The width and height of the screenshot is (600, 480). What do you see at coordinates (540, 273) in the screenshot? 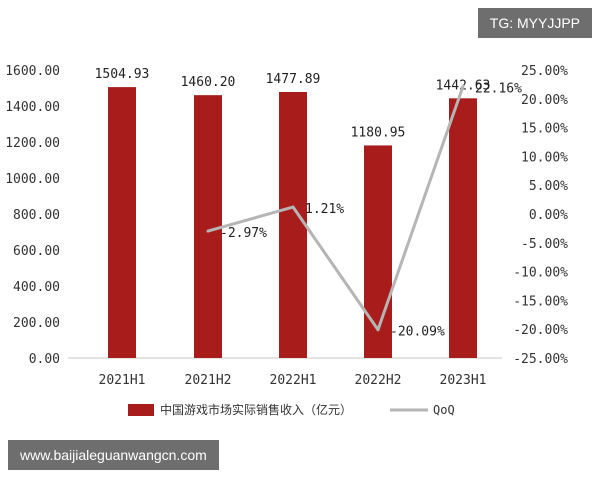
I see `right-axis-tick-label: -10.00%` at bounding box center [540, 273].